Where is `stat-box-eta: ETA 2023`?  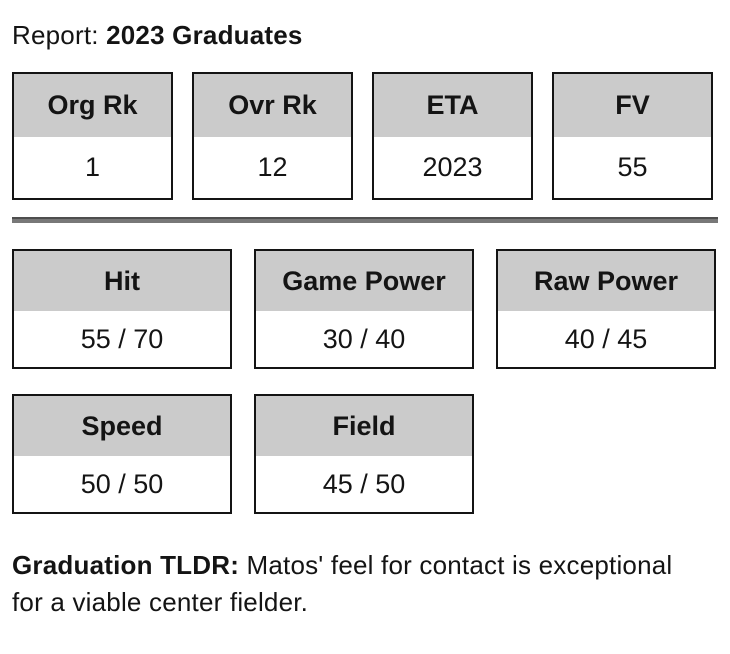 stat-box-eta: ETA 2023 is located at coordinates (452, 136).